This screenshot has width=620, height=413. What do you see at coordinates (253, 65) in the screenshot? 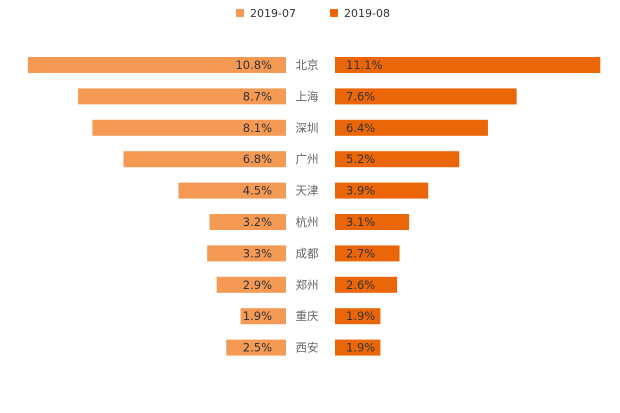
I see `data-label-2019-07-0: 10.8%` at bounding box center [253, 65].